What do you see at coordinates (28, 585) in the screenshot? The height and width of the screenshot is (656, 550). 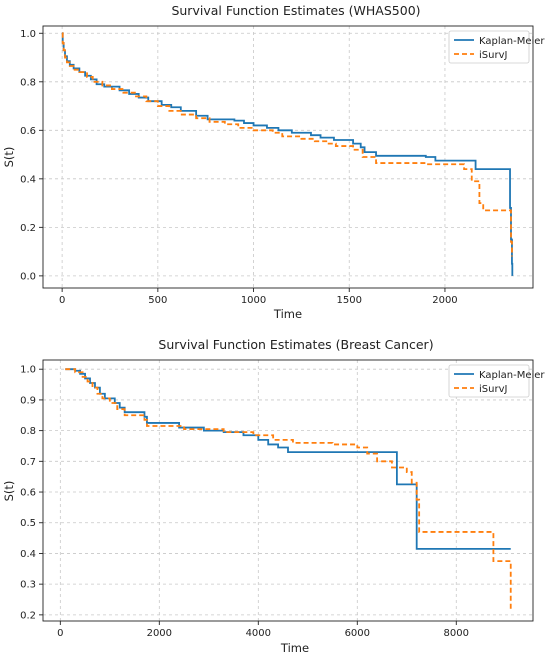 I see `y-tick-label: 0.3` at bounding box center [28, 585].